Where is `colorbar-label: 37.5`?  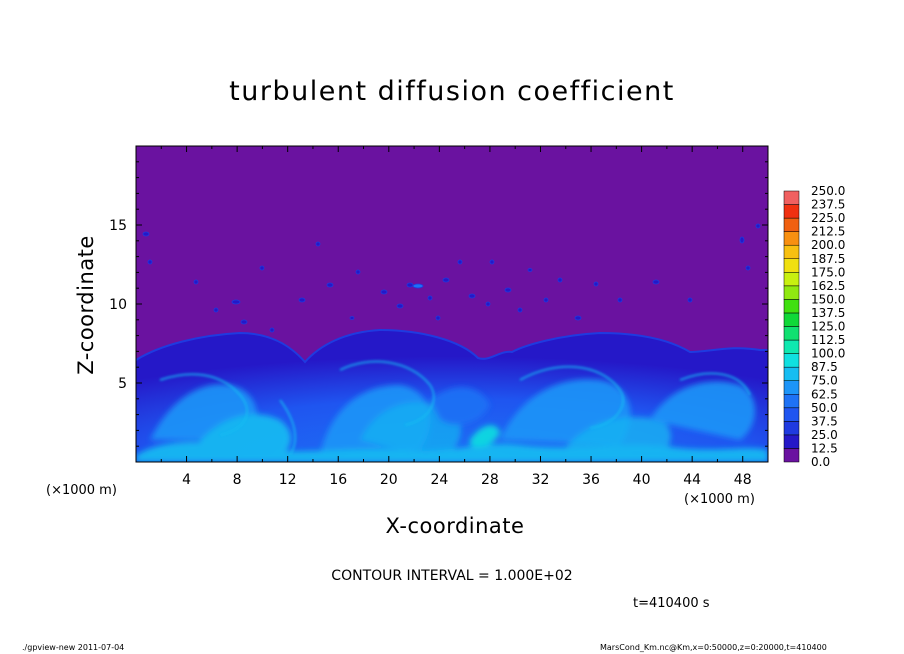
colorbar-label: 37.5 is located at coordinates (824, 421).